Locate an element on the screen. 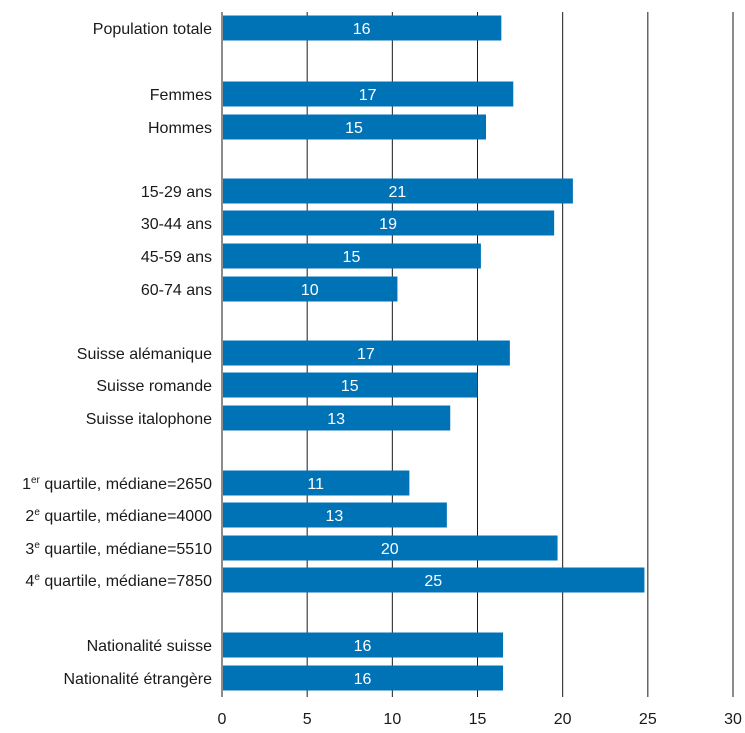 This screenshot has height=733, width=745. bar-value-label: 20 is located at coordinates (390, 549).